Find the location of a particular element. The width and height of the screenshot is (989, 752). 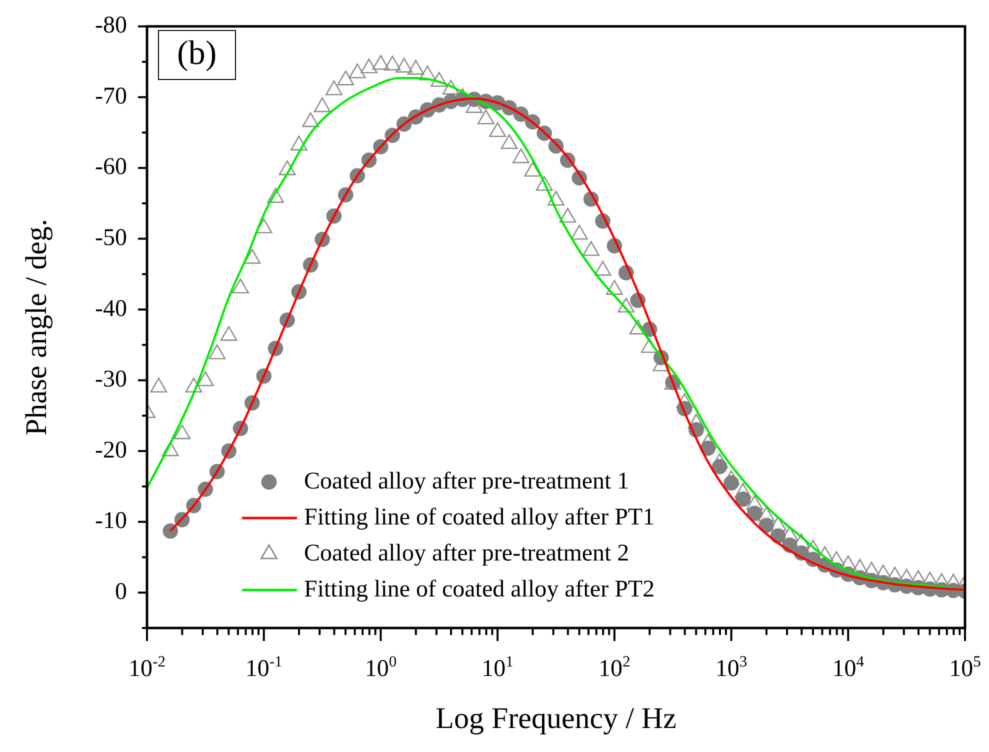

y-tick-label: -80 is located at coordinates (111, 25).